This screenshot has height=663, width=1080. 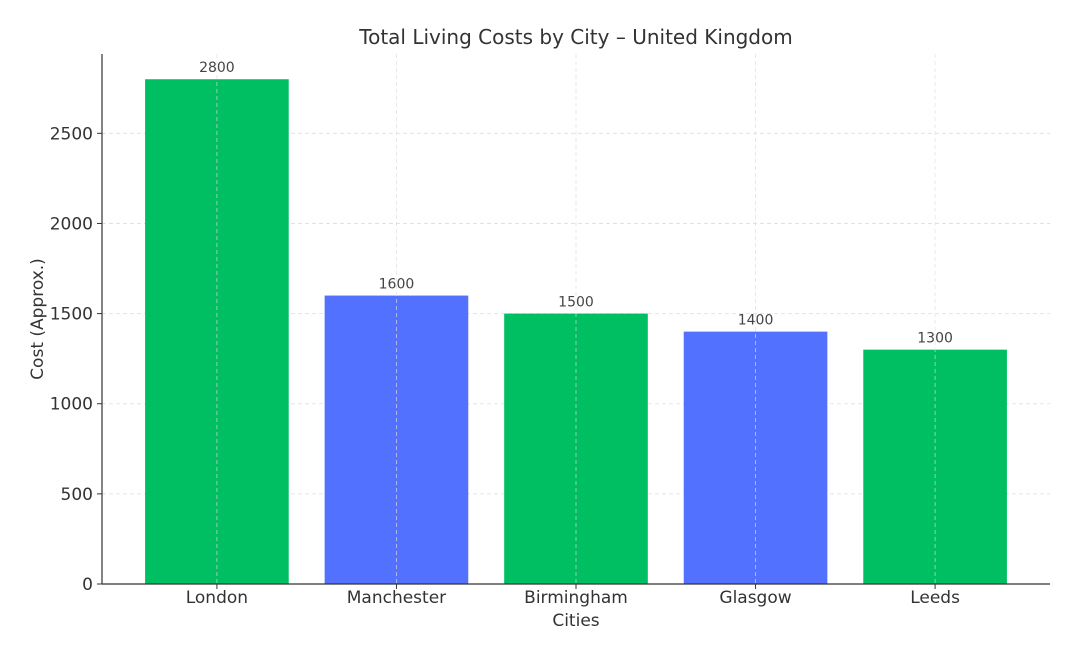 I want to click on y-tick-label: 500, so click(x=77, y=495).